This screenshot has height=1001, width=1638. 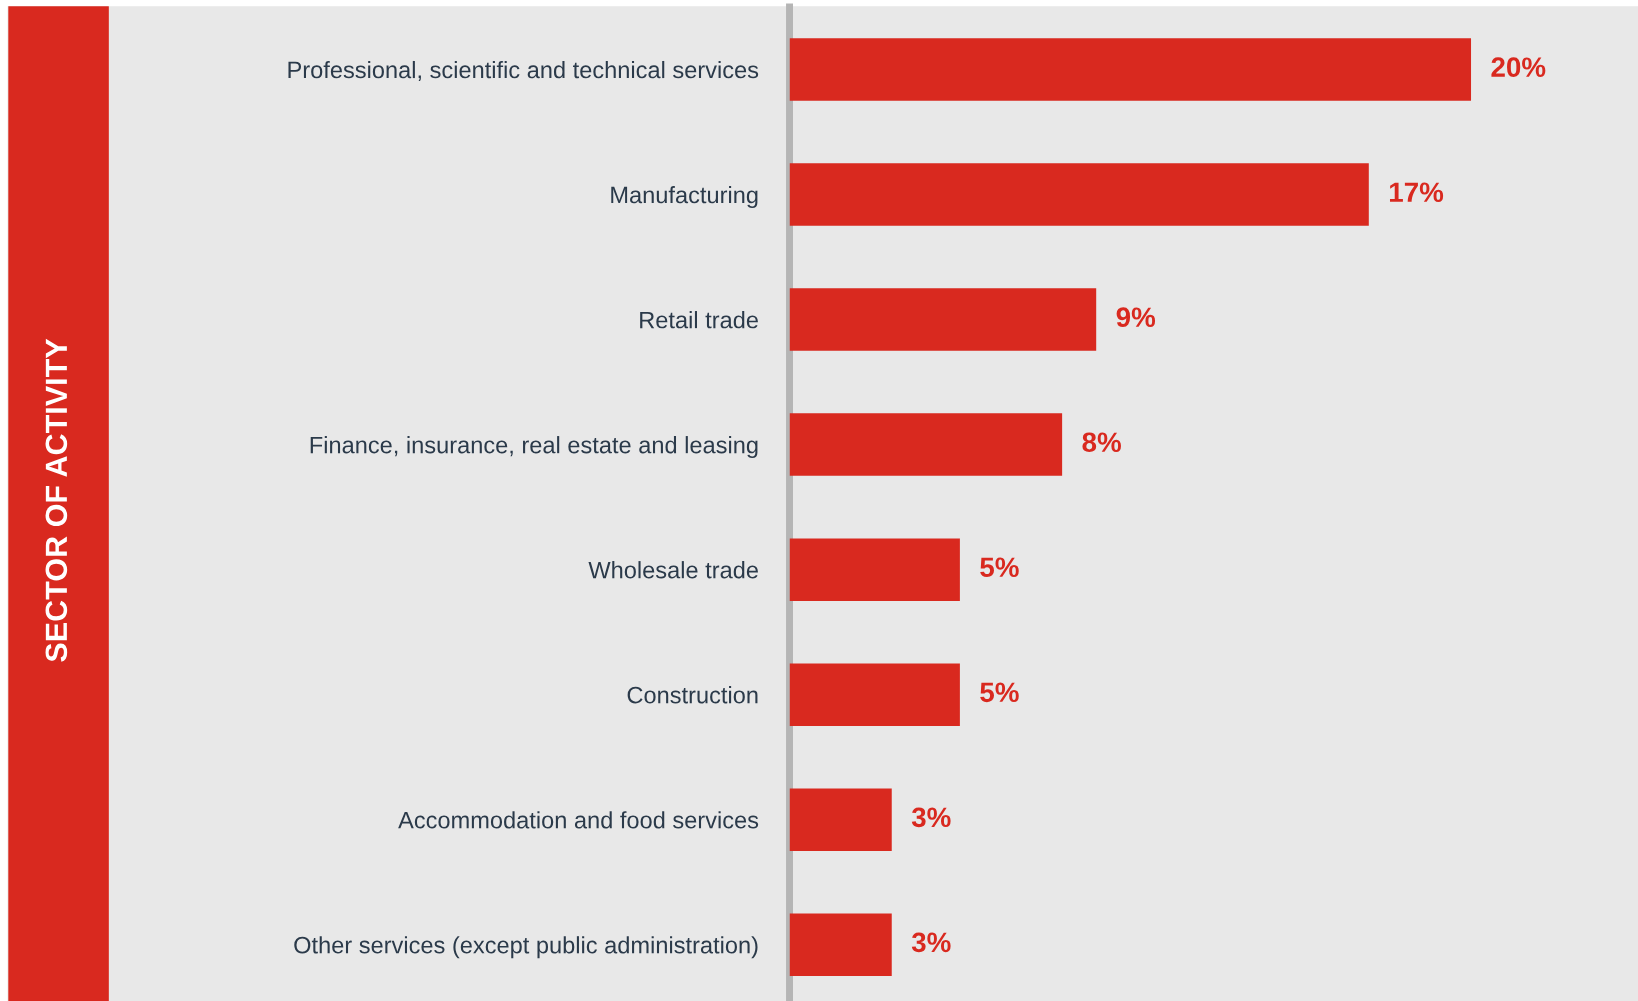 What do you see at coordinates (1136, 317) in the screenshot?
I see `data-label: 9%` at bounding box center [1136, 317].